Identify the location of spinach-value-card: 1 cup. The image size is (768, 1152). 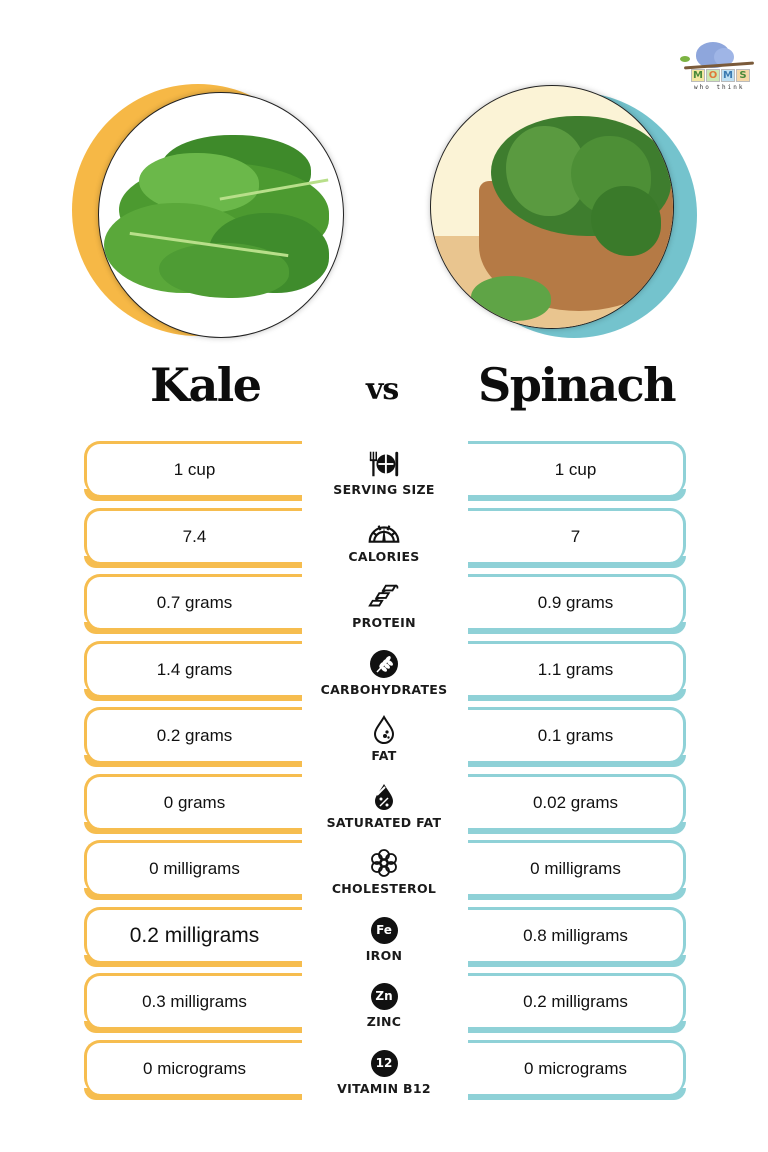
(577, 471).